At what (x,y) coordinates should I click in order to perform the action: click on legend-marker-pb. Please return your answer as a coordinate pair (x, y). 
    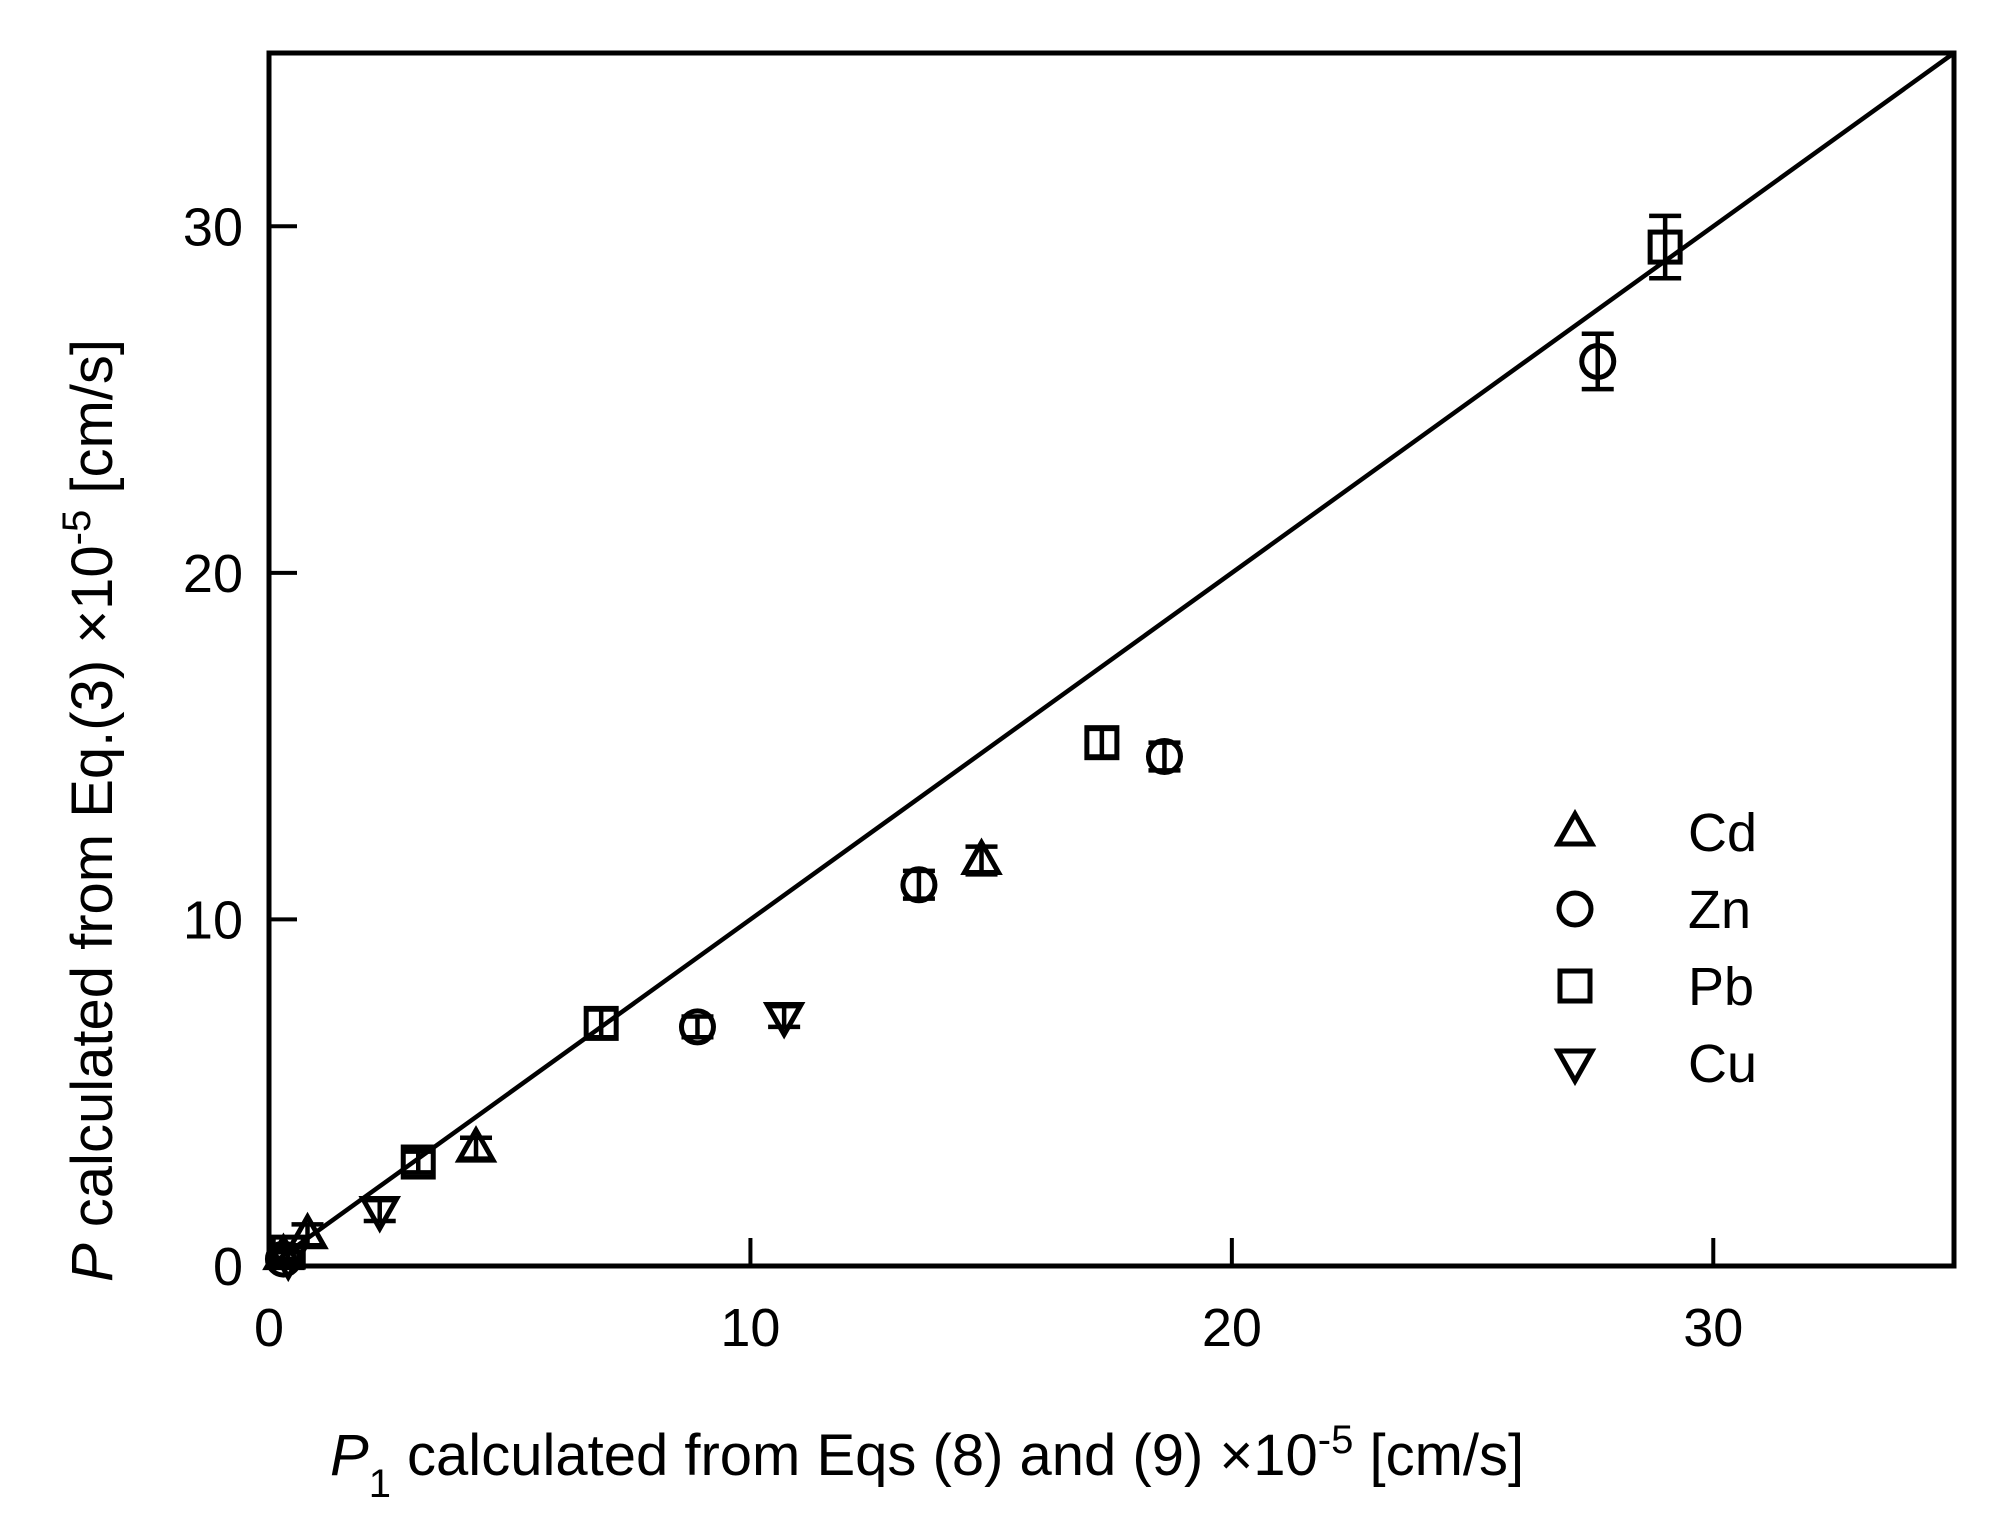
    Looking at the image, I should click on (1575, 986).